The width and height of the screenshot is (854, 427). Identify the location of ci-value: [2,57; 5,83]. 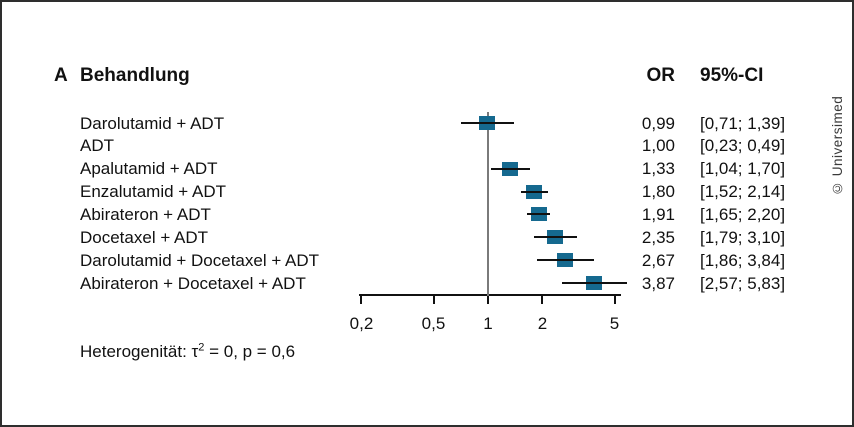
(743, 283).